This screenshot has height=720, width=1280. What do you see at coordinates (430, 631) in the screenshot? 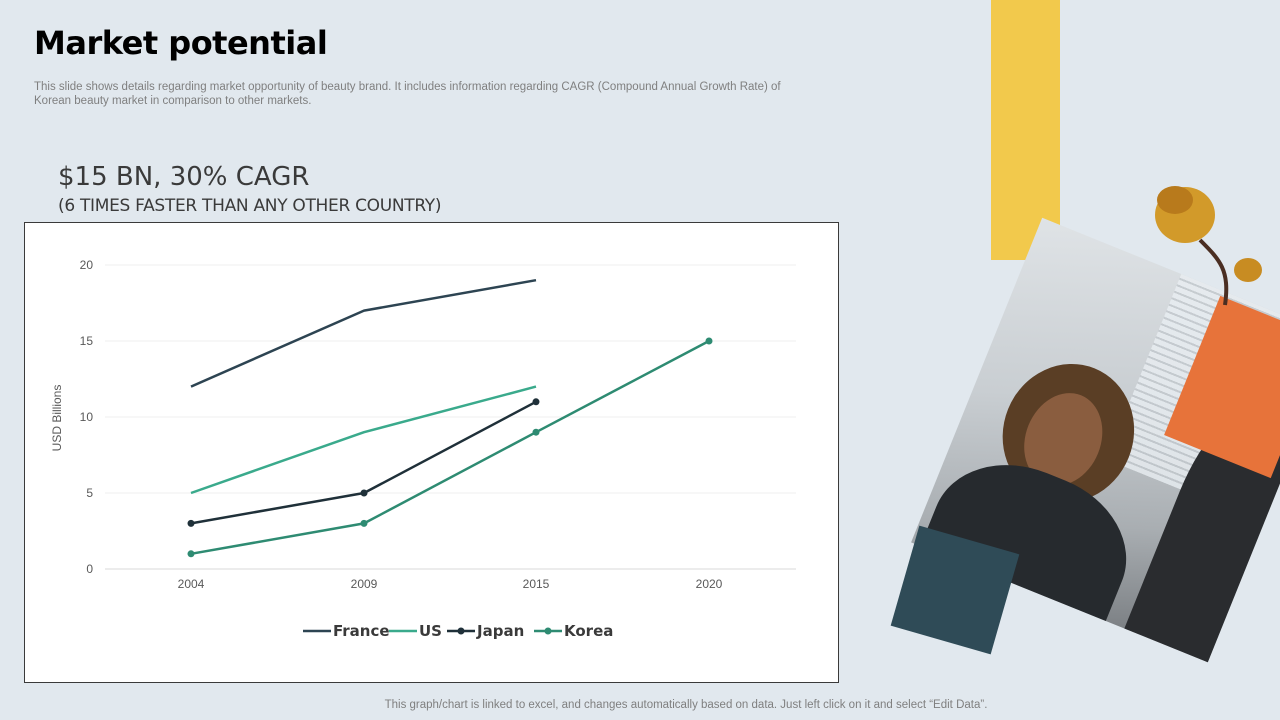
I see `legend-label: US` at bounding box center [430, 631].